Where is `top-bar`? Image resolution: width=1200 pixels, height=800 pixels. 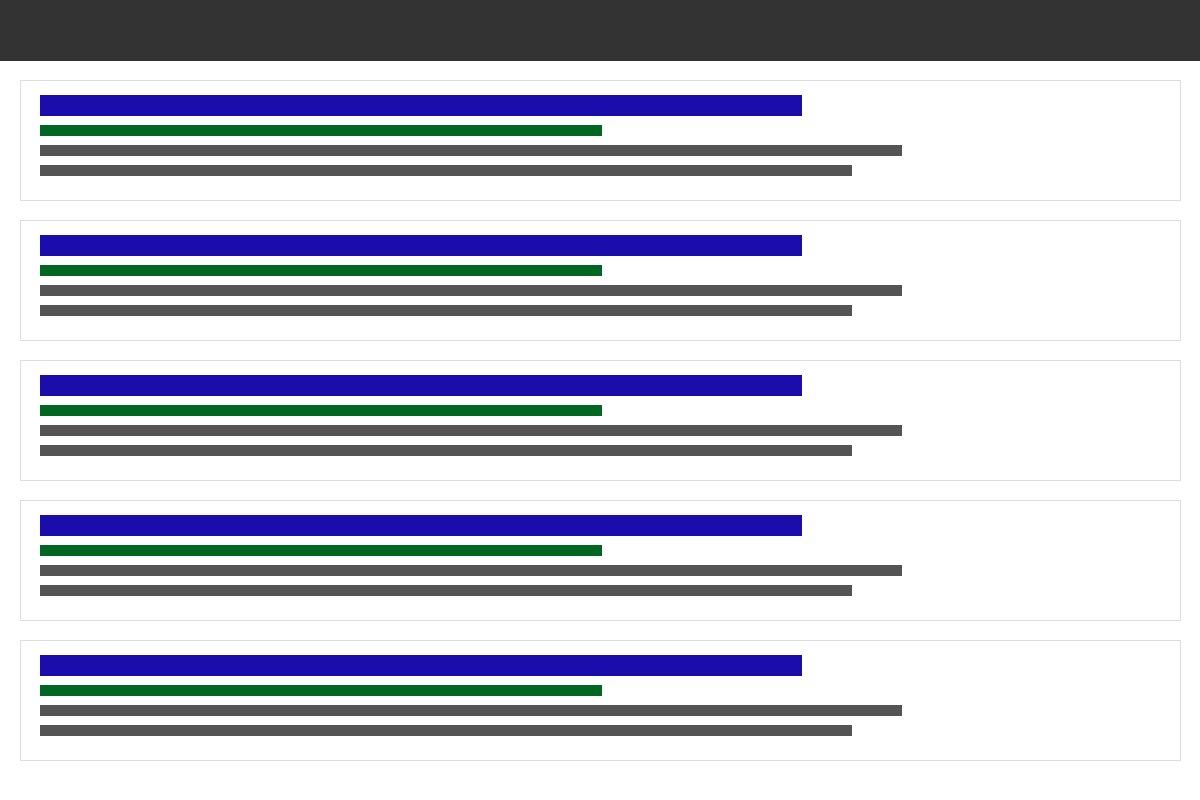 top-bar is located at coordinates (600, 30).